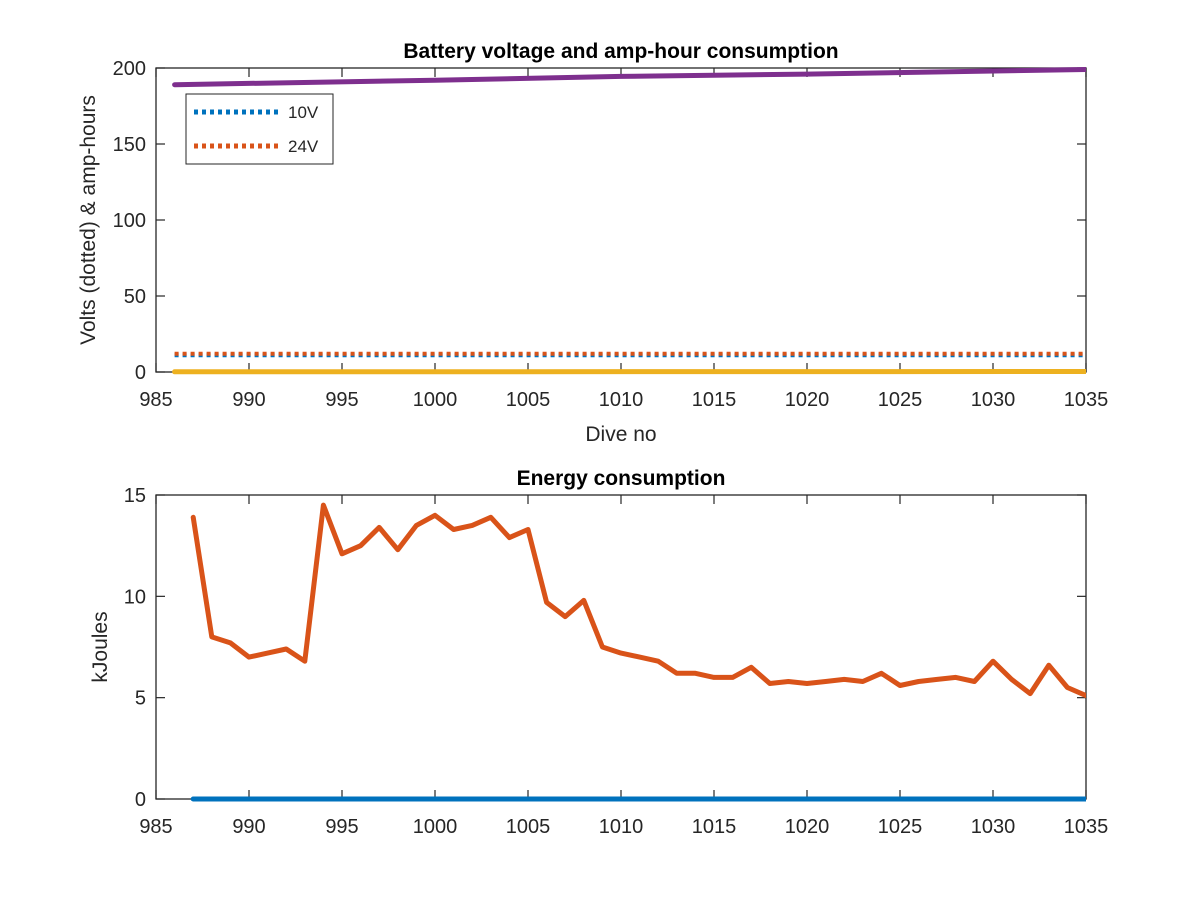  I want to click on y-tick-label: 15, so click(135, 496).